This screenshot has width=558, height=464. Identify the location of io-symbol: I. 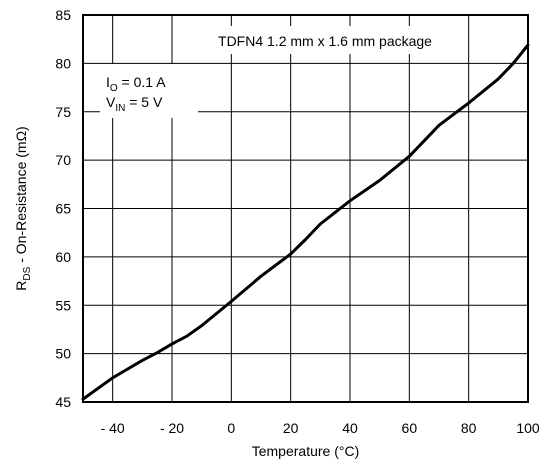
(108, 82).